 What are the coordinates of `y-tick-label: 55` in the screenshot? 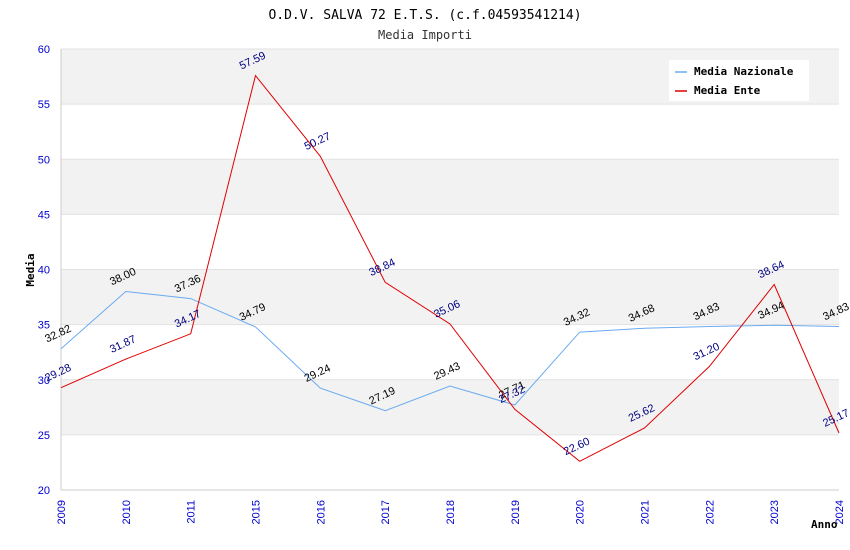 It's located at (44, 105).